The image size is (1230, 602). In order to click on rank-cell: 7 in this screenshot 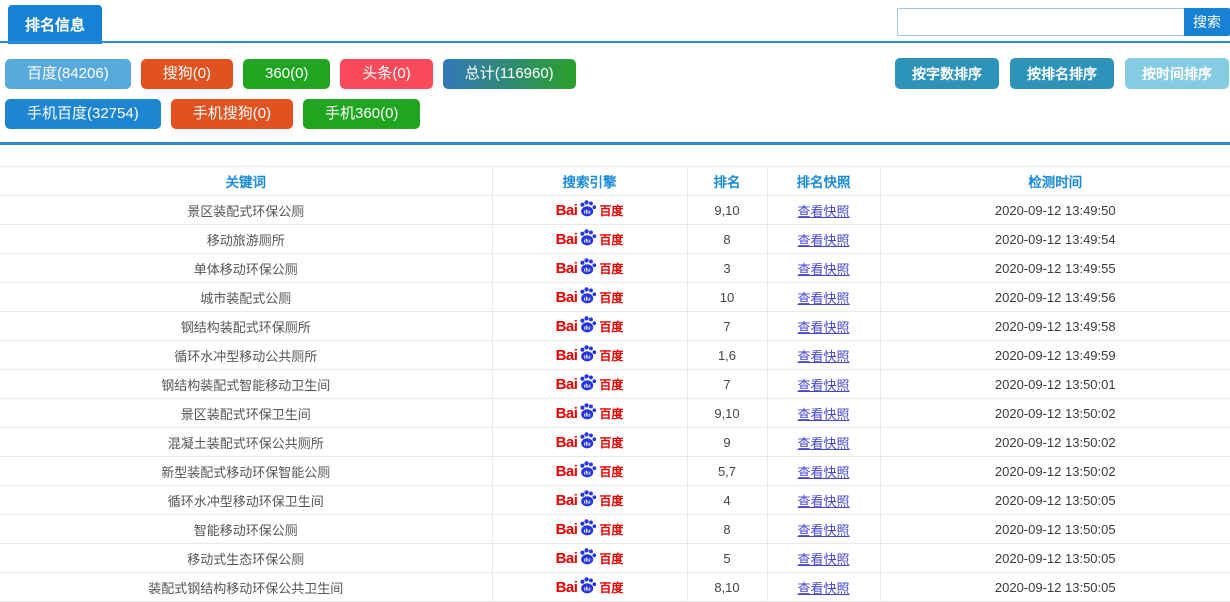, I will do `click(727, 326)`.